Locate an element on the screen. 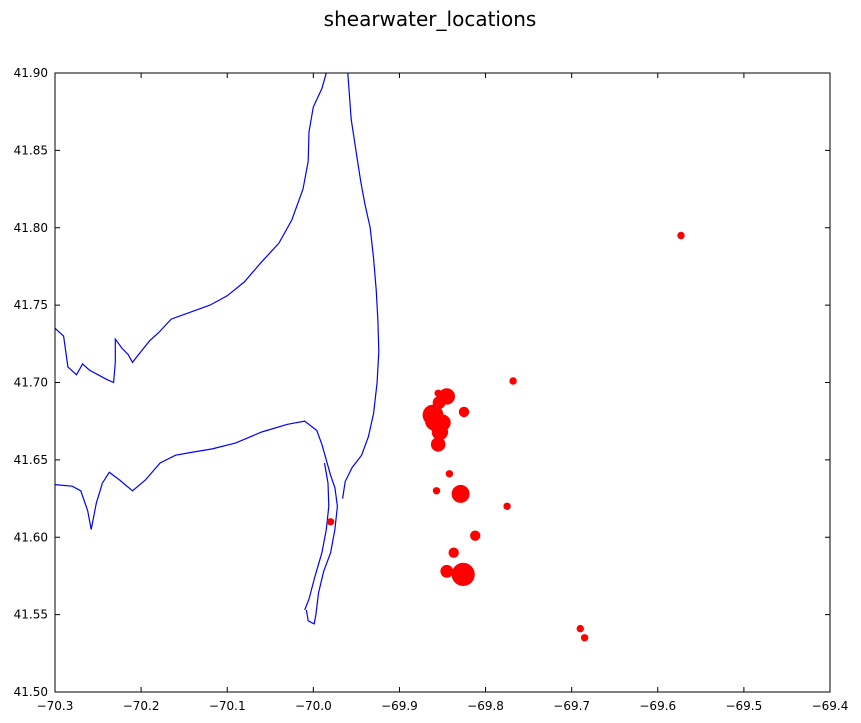 The height and width of the screenshot is (723, 861). x-tick-label: −70.2 is located at coordinates (141, 706).